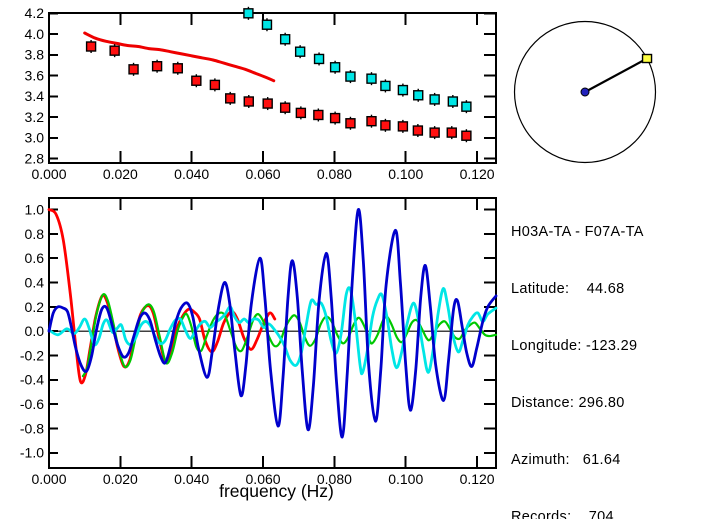 This screenshot has height=519, width=702. Describe the element at coordinates (566, 460) in the screenshot. I see `azimuth-row: Azimuth: 61.64` at that location.